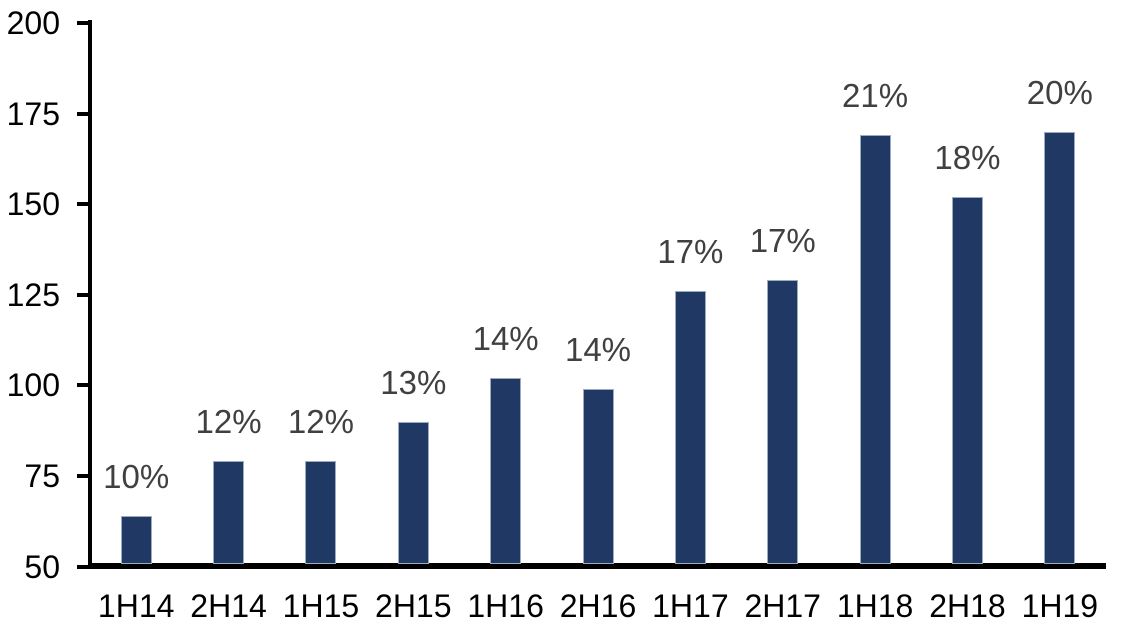 This screenshot has width=1129, height=641. I want to click on x-axis-tick-label: 2H17, so click(782, 606).